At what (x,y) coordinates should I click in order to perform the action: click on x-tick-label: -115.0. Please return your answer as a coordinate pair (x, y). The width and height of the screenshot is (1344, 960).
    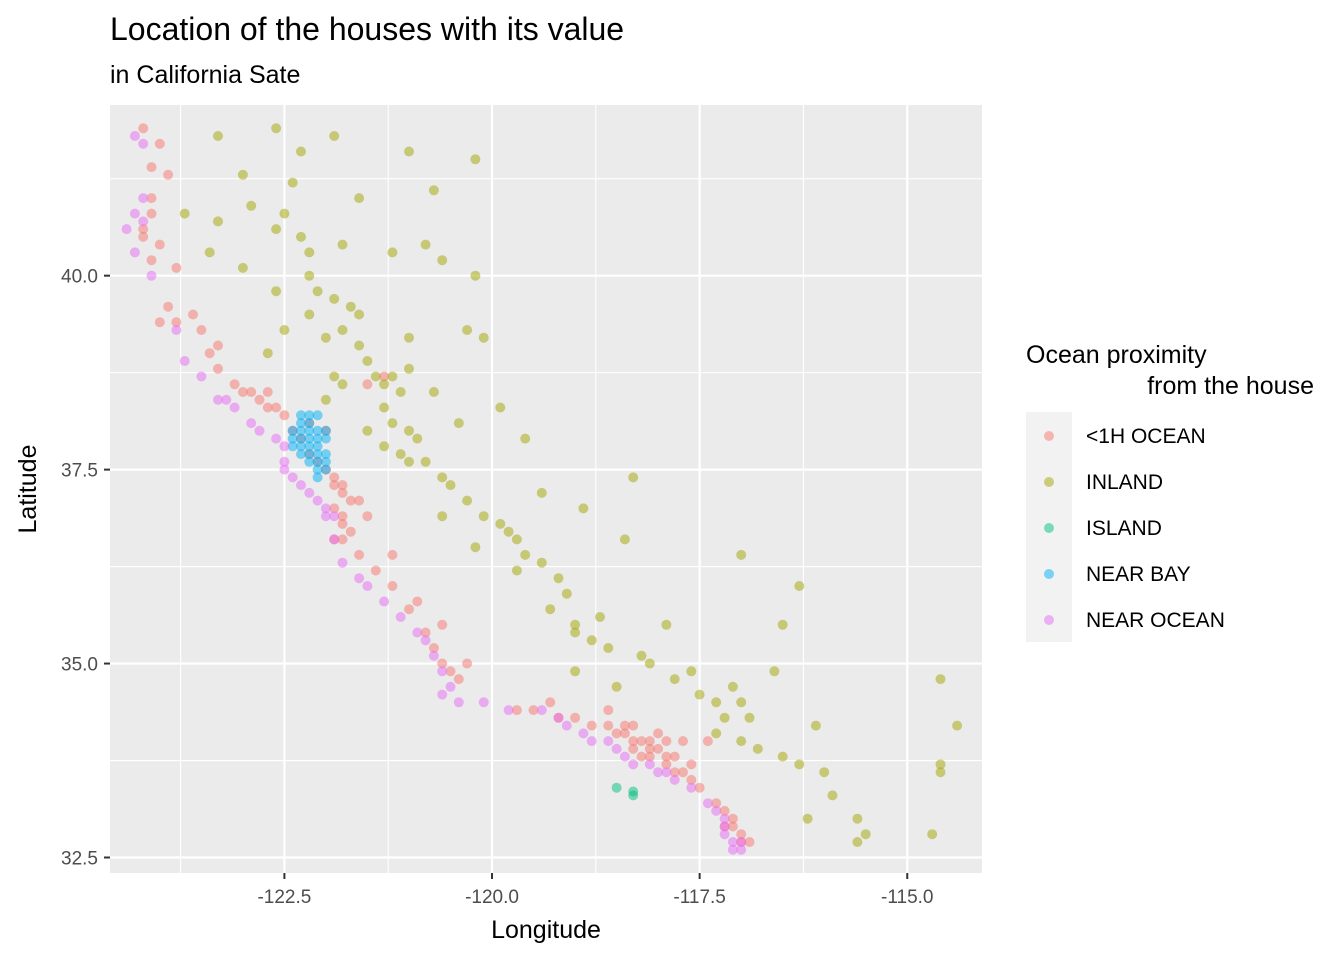
    Looking at the image, I should click on (907, 897).